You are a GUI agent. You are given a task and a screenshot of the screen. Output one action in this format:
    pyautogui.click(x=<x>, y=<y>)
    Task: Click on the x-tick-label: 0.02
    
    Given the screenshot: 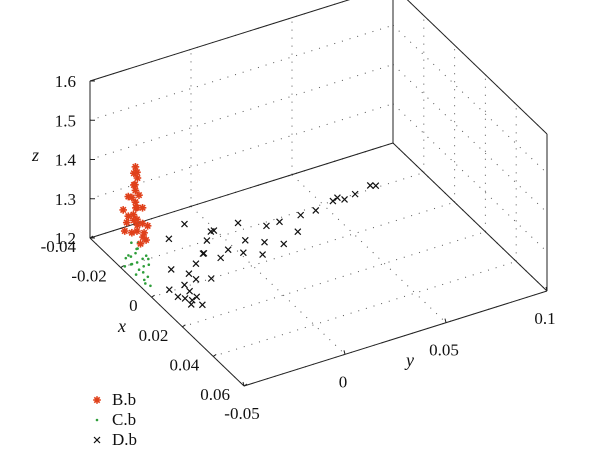 What is the action you would take?
    pyautogui.click(x=154, y=335)
    